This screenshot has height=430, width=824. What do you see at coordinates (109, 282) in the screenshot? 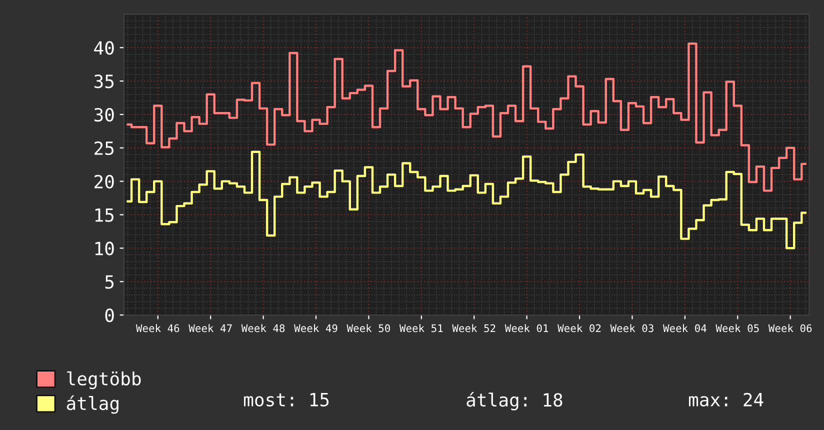
I see `y-tick-label: 5` at bounding box center [109, 282].